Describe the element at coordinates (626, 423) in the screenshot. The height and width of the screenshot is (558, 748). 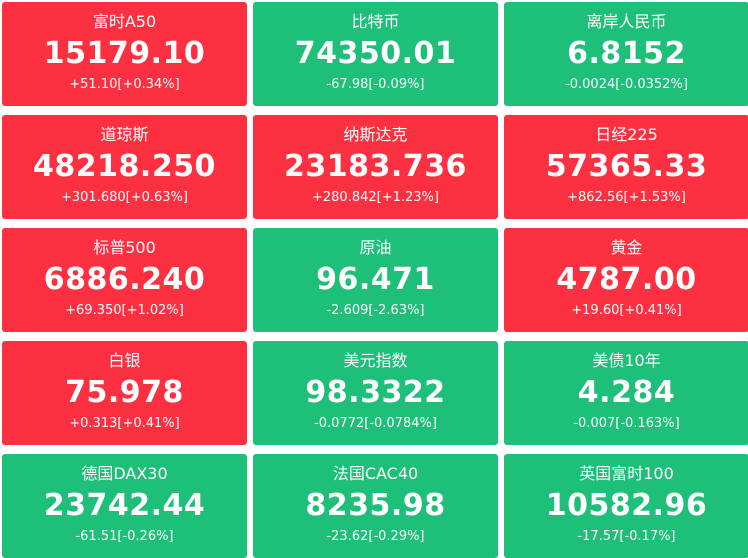
I see `quote-change: -0.007[-0.163%]` at that location.